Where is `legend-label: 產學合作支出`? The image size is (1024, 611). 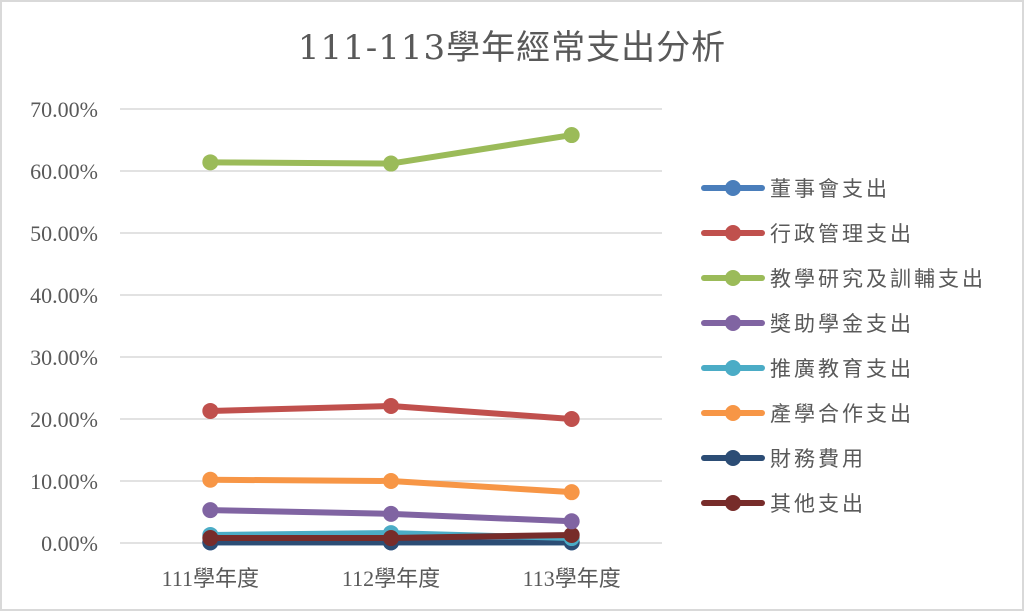
legend-label: 產學合作支出 is located at coordinates (842, 414).